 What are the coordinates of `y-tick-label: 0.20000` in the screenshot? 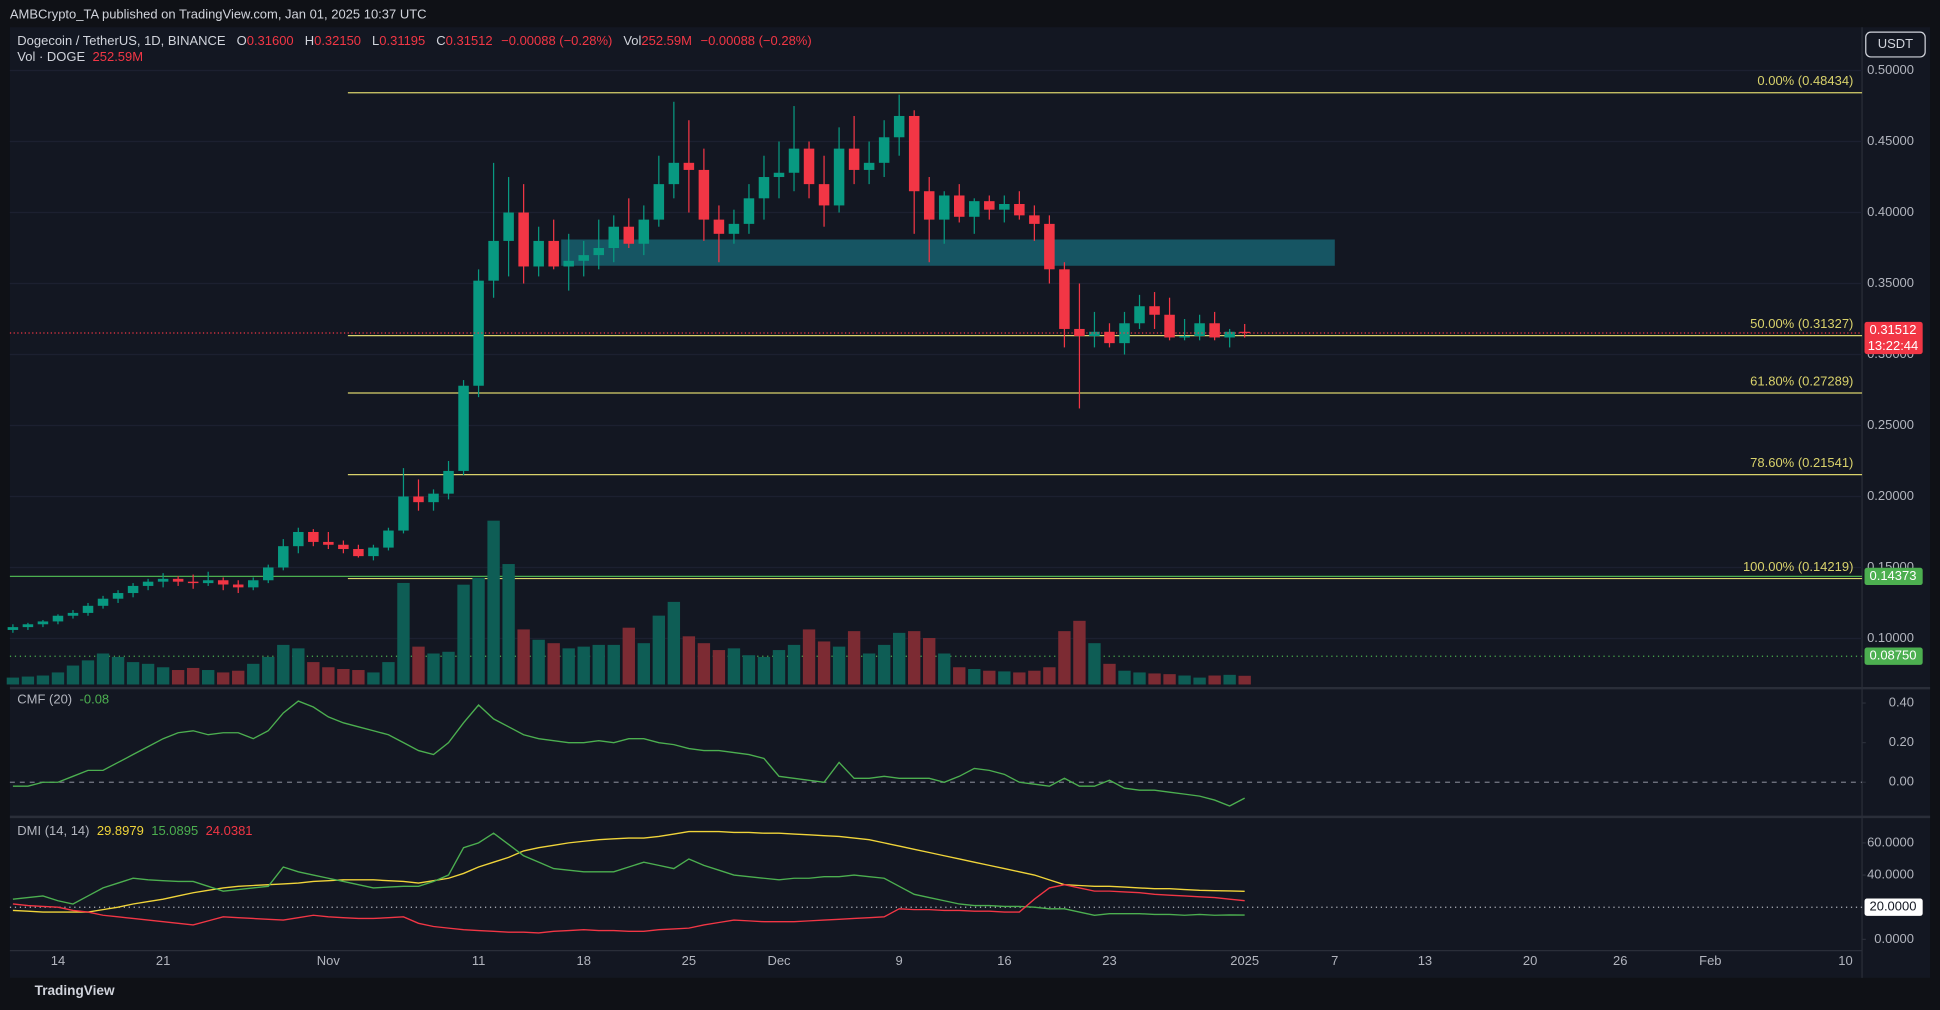 It's located at (1890, 495).